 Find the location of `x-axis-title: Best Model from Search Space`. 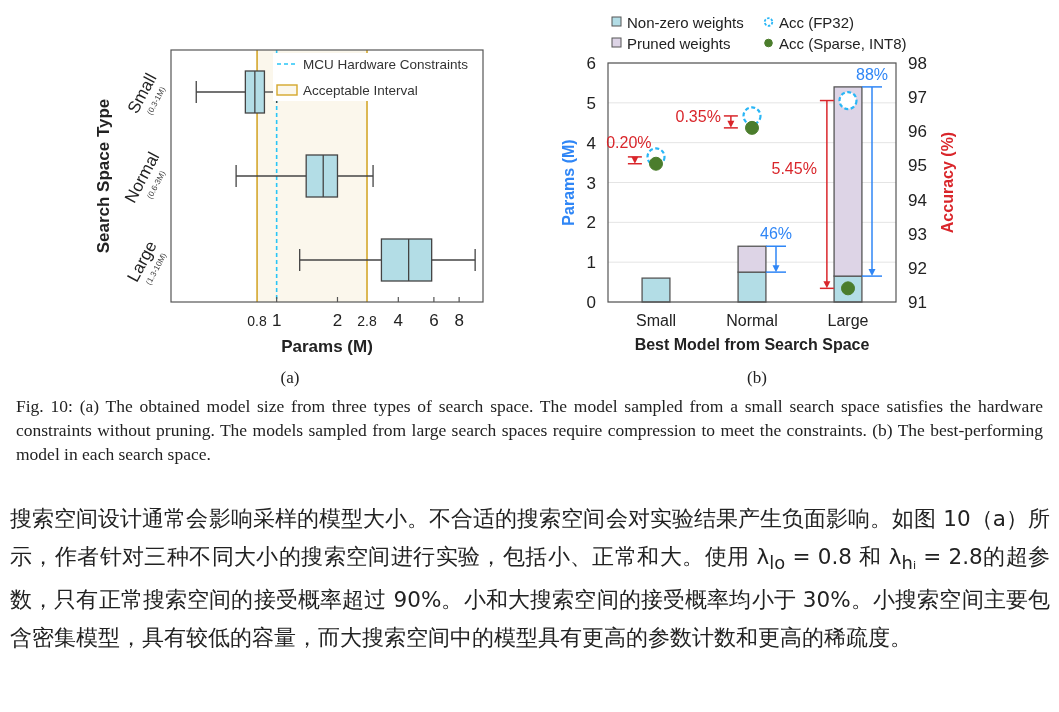

x-axis-title: Best Model from Search Space is located at coordinates (752, 344).